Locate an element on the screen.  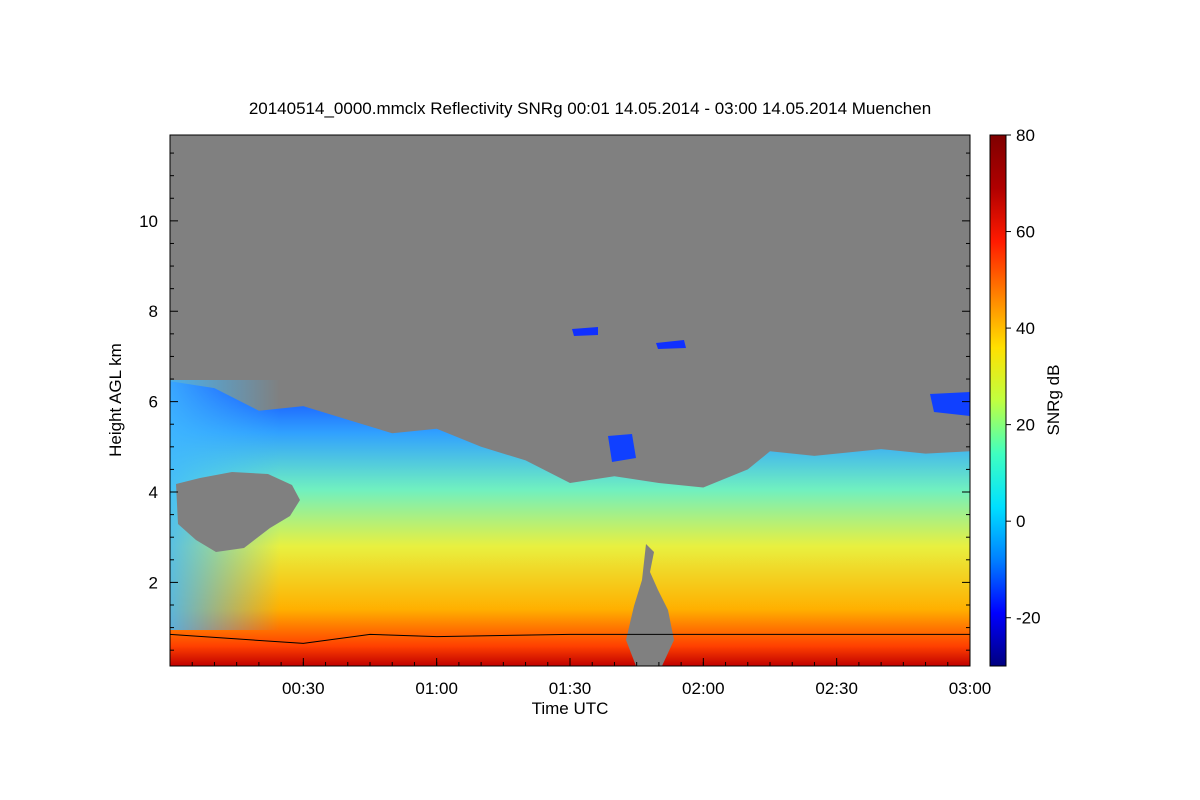
clear-gap-left is located at coordinates (238, 512).